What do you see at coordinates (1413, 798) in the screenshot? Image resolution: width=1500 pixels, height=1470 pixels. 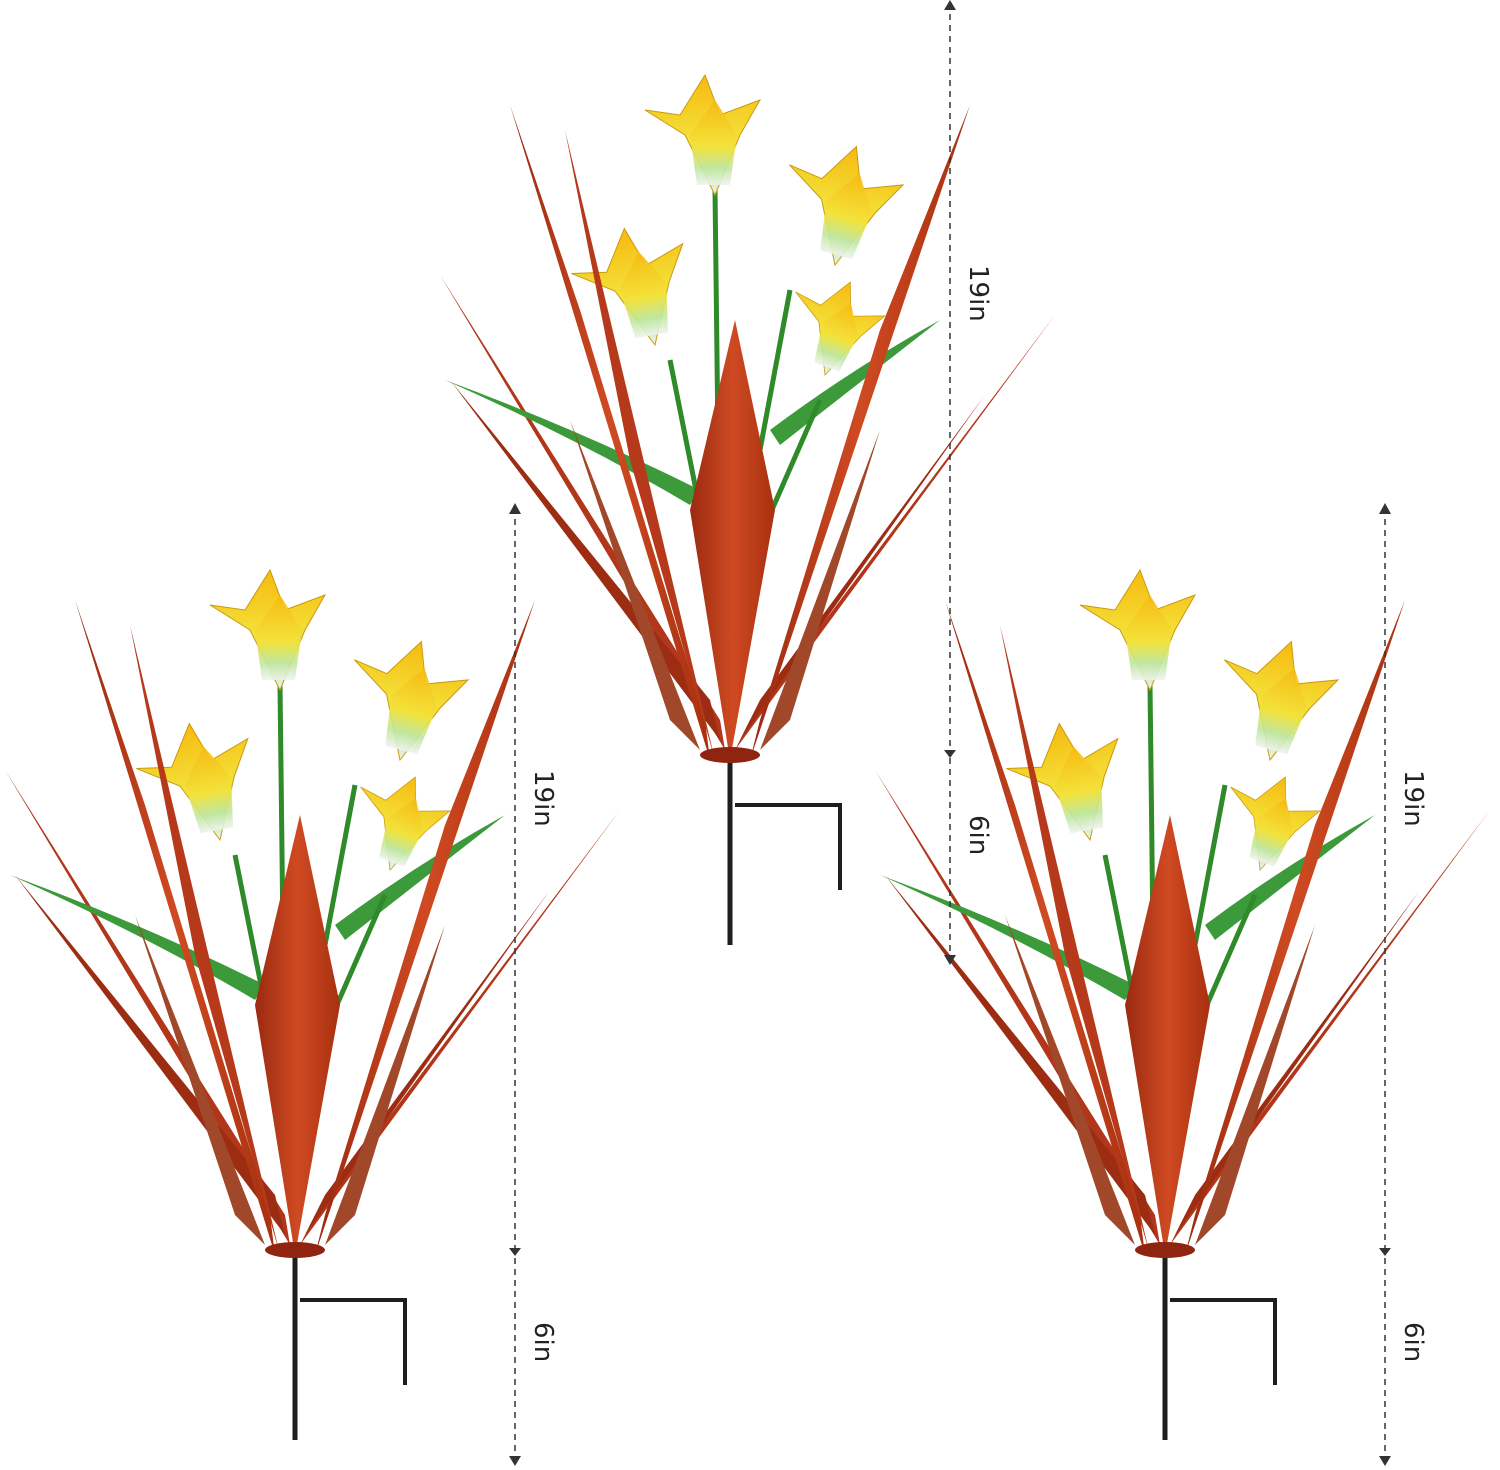 I see `height-label-right: 19in` at bounding box center [1413, 798].